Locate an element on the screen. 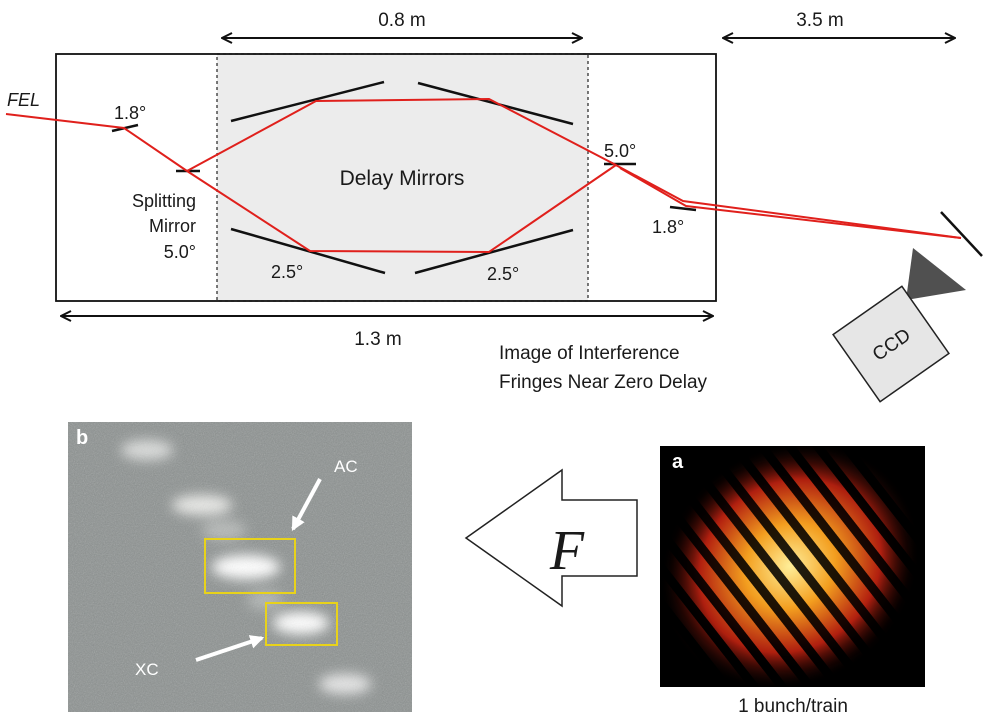 Image resolution: width=993 pixels, height=723 pixels. delay-mirrors-label: Delay Mirrors is located at coordinates (402, 178).